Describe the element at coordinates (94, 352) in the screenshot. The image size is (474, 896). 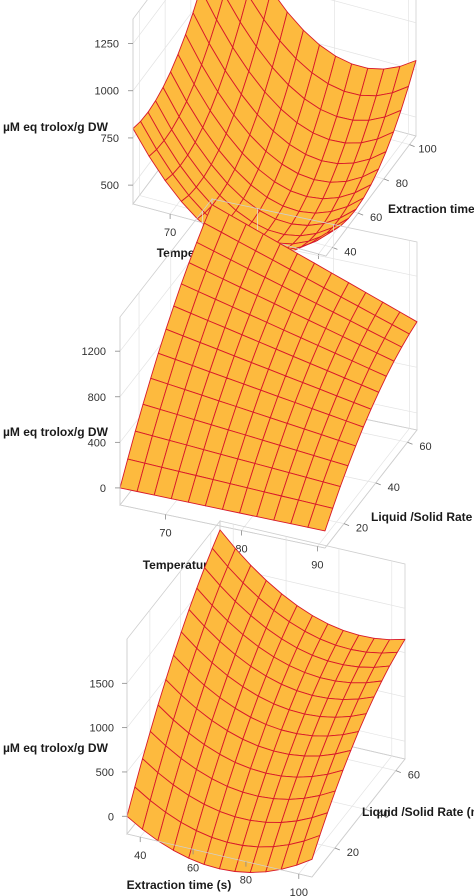
I see `z-tick-label: 1200` at that location.